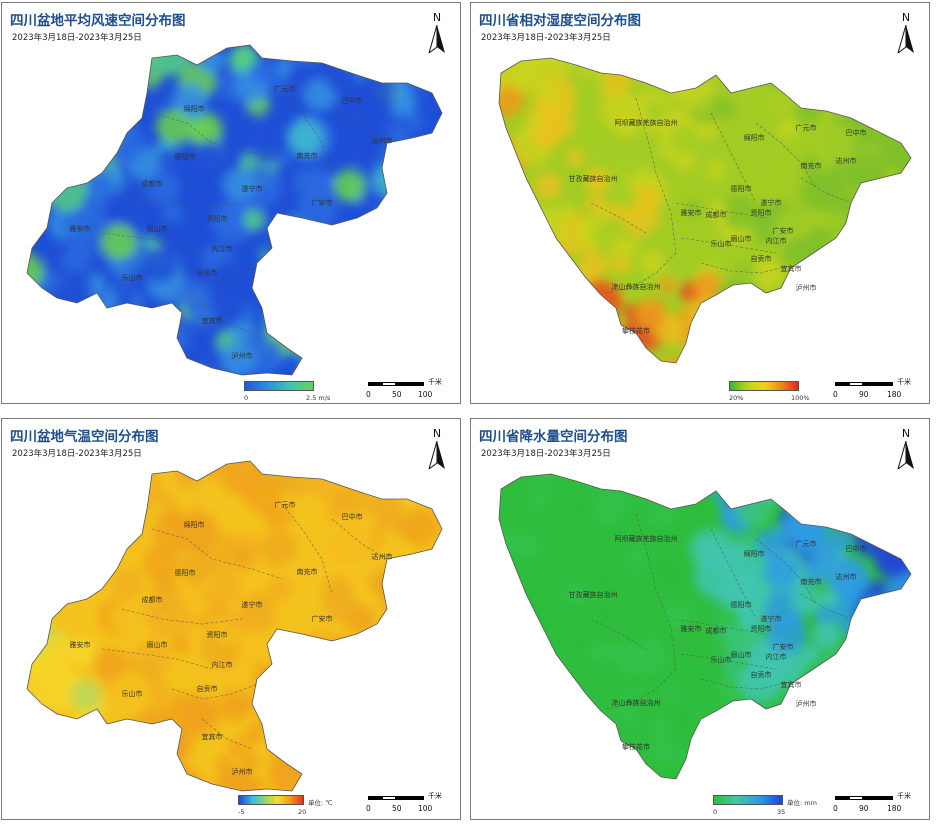 This screenshot has height=824, width=938. What do you see at coordinates (302, 812) in the screenshot?
I see `legend-max-label: 20` at bounding box center [302, 812].